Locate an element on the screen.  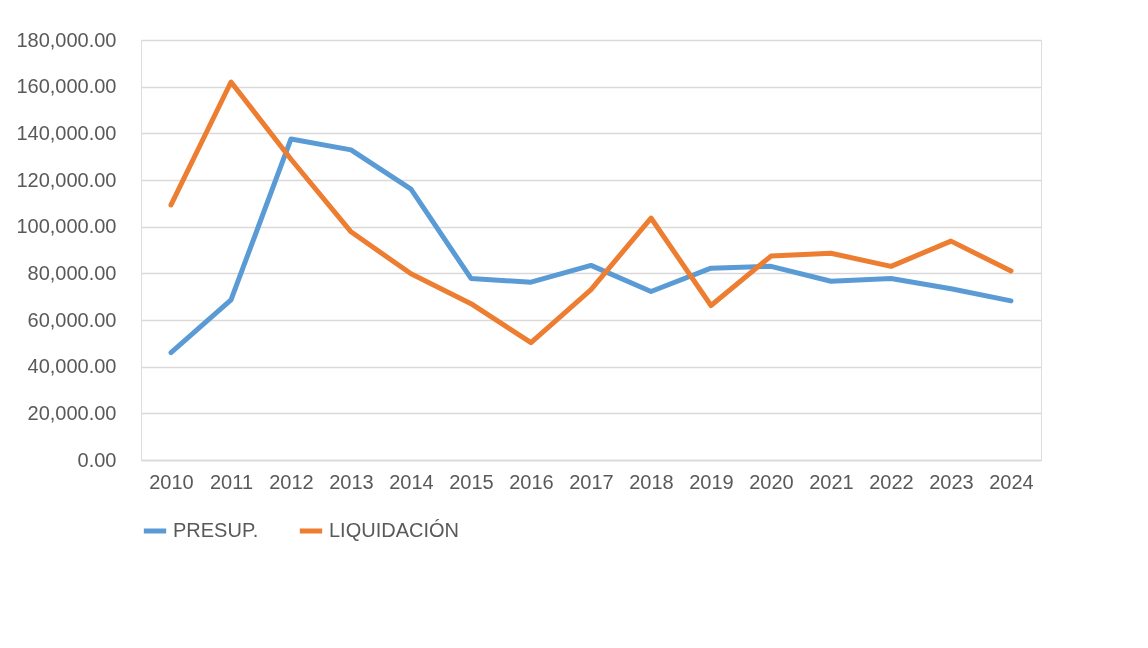
legend-label: LIQUIDACIÓN is located at coordinates (394, 530).